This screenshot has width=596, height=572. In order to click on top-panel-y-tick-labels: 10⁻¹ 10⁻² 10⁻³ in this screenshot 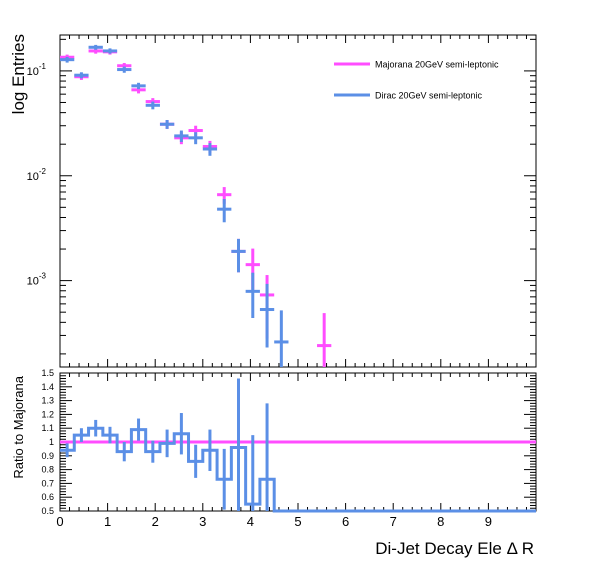, I will do `click(37, 175)`.